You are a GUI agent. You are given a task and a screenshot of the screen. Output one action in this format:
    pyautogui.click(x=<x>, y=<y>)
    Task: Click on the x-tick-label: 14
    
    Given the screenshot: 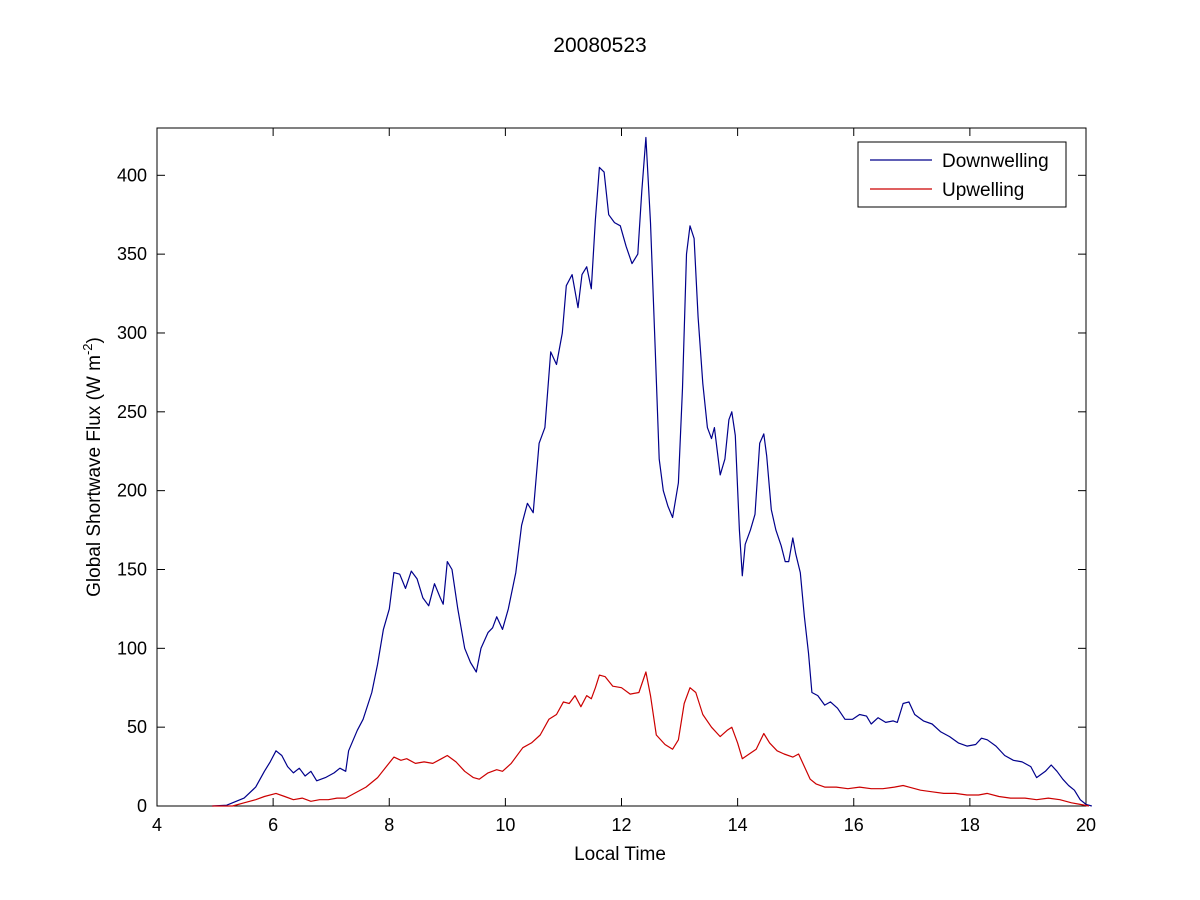 What is the action you would take?
    pyautogui.click(x=738, y=825)
    